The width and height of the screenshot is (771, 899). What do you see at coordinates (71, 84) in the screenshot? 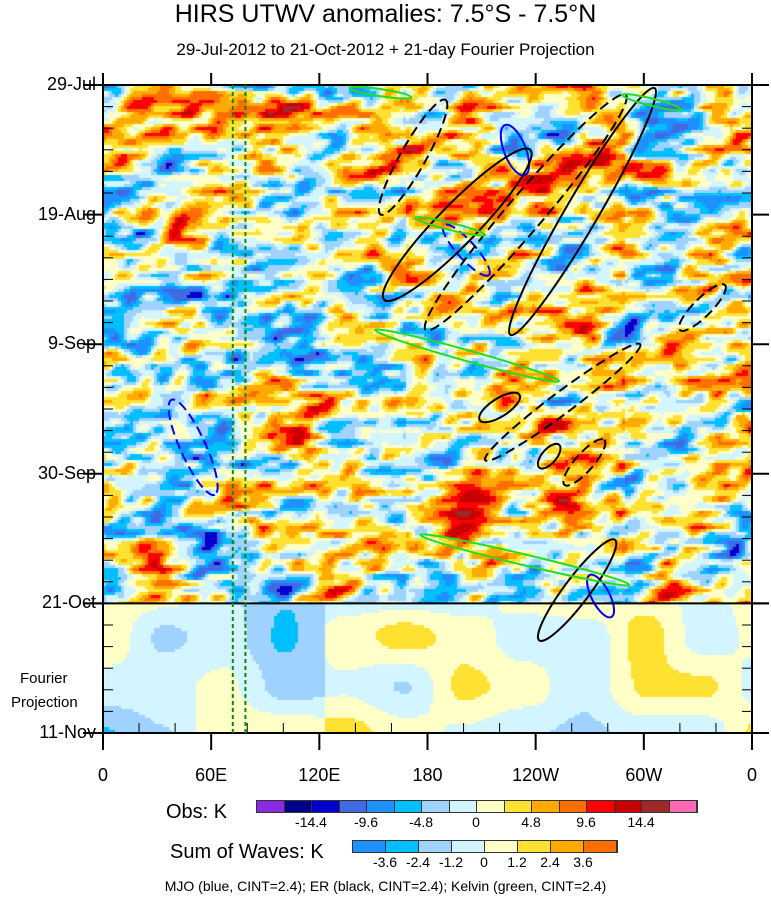
I see `y-tick-label: 29-Jul` at bounding box center [71, 84].